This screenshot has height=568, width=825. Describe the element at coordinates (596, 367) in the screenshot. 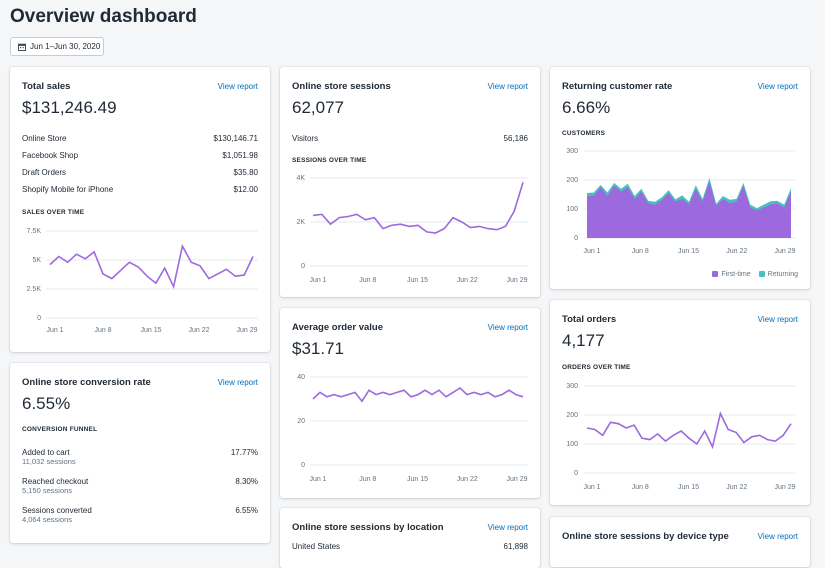

I see `chart-label: ORDERS OVER TIME` at that location.